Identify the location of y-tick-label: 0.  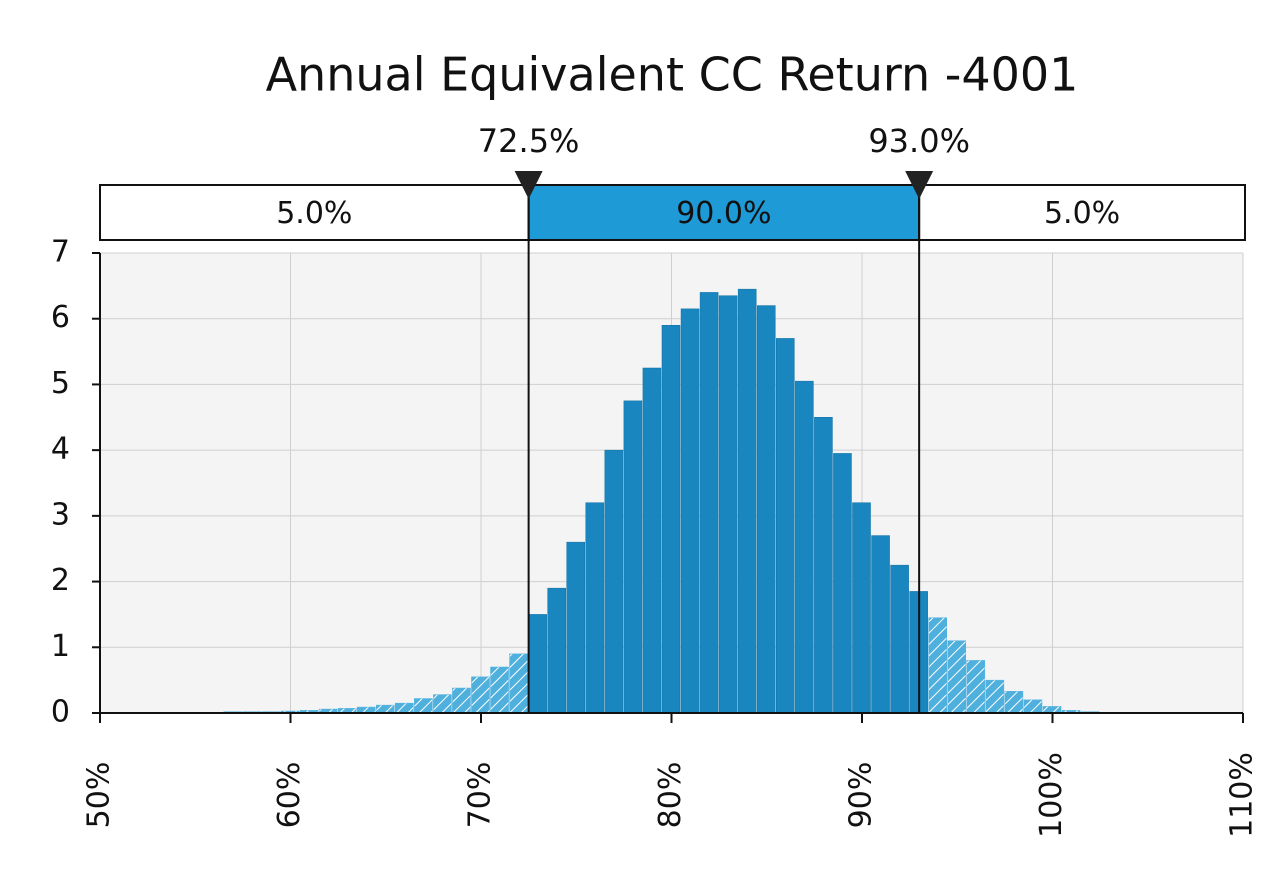
(60, 712).